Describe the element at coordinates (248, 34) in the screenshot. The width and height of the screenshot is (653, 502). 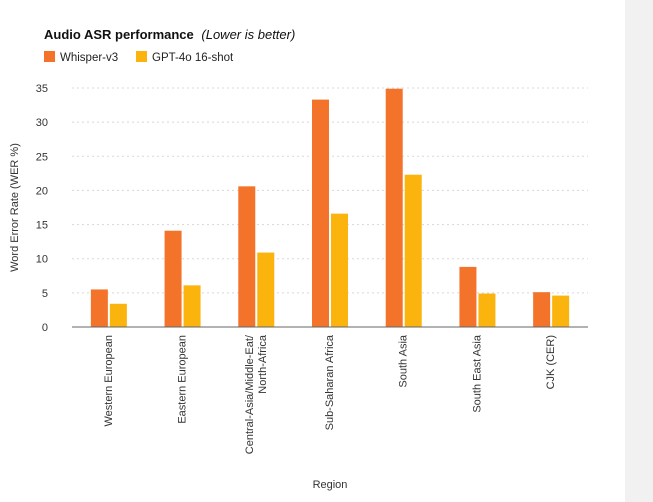
I see `chart-title-note: (Lower is better)` at that location.